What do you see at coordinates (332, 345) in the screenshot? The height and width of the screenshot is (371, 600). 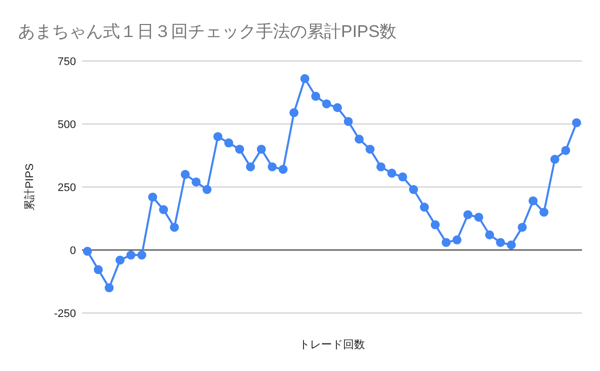 I see `x-axis-title: トレード回数` at bounding box center [332, 345].